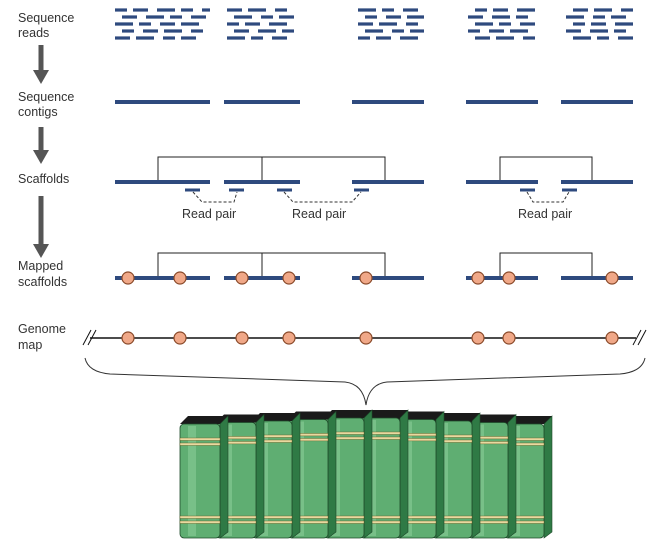 Image resolution: width=669 pixels, height=556 pixels. Describe the element at coordinates (46, 97) in the screenshot. I see `label-contigs-line1: Sequence` at that location.